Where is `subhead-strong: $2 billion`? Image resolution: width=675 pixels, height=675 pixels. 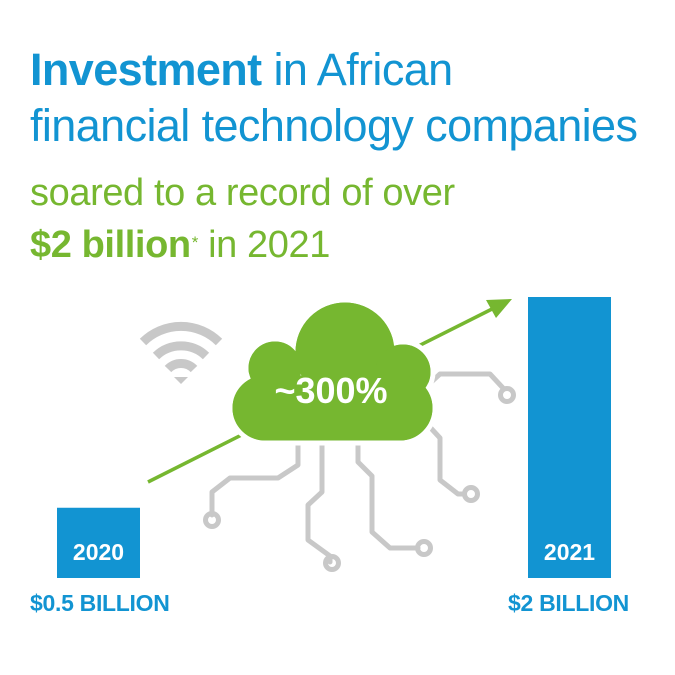 subhead-strong: $2 billion is located at coordinates (110, 245).